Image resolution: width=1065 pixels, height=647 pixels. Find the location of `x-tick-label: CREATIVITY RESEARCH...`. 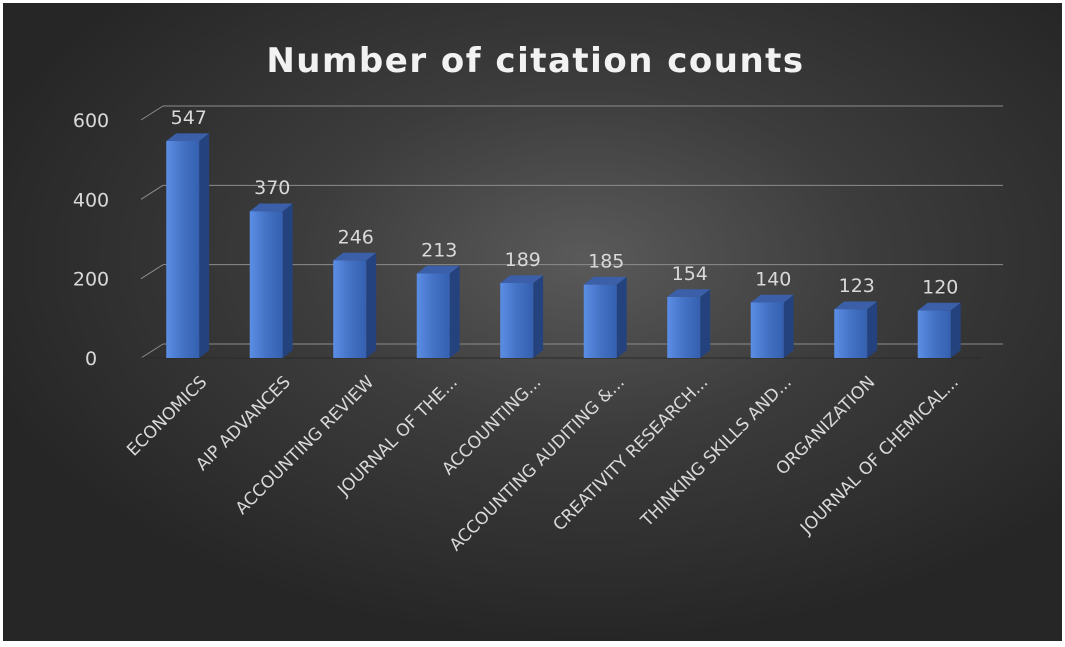

x-tick-label: CREATIVITY RESEARCH... is located at coordinates (631, 453).